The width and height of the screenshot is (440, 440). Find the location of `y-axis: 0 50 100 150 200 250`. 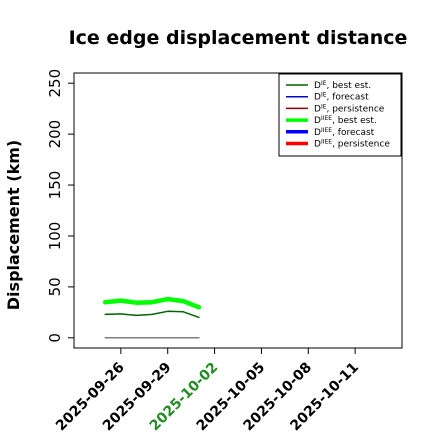

y-axis: 0 50 100 150 200 250 is located at coordinates (60, 206).